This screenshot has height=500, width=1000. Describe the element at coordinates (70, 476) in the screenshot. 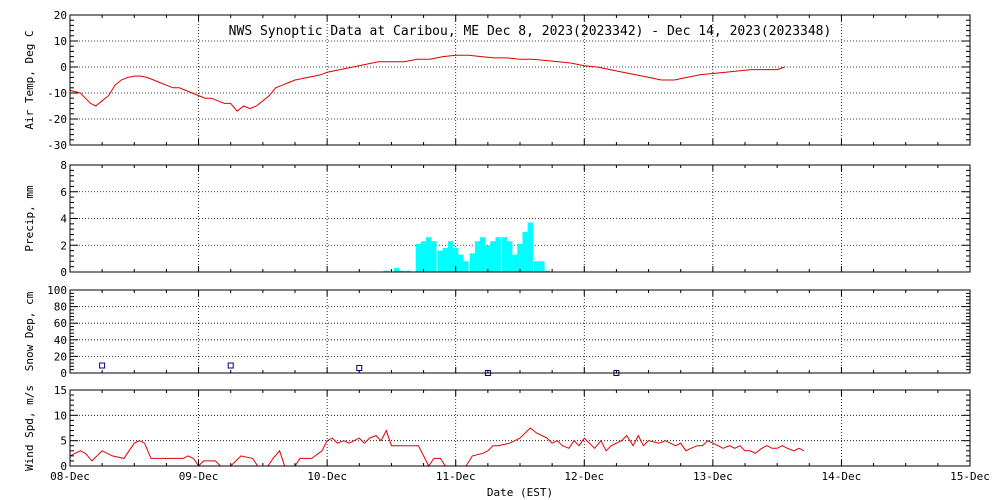

I see `x-tick-label: 08-Dec` at that location.